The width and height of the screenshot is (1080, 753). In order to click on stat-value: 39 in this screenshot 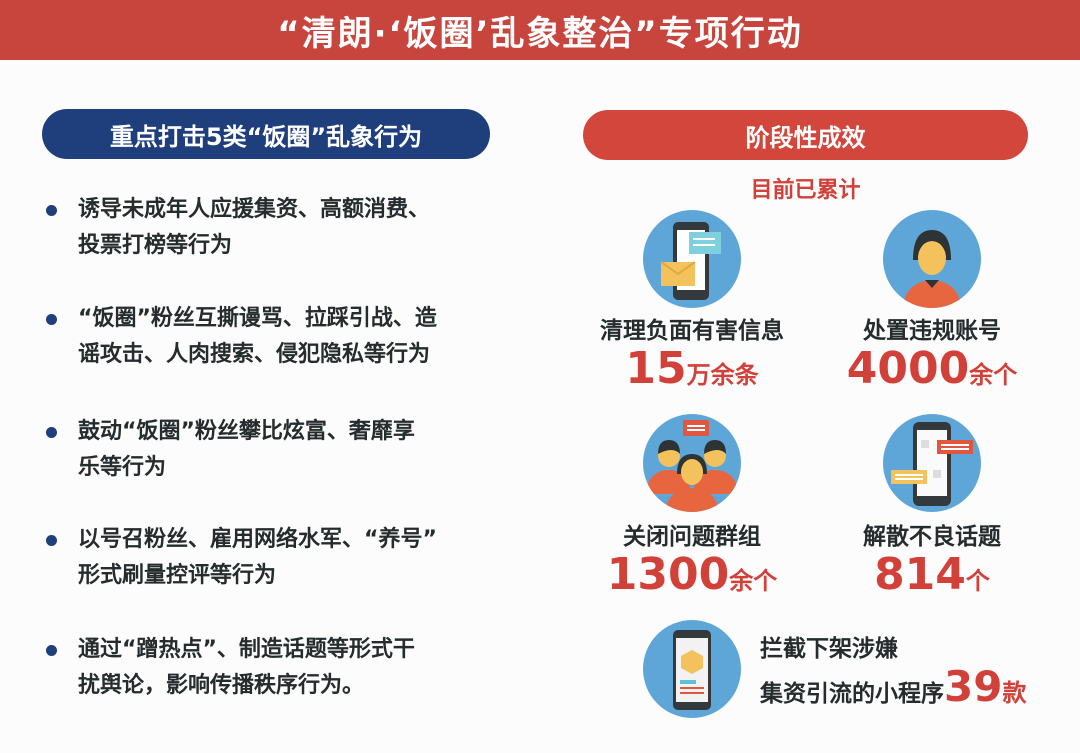, I will do `click(973, 686)`.